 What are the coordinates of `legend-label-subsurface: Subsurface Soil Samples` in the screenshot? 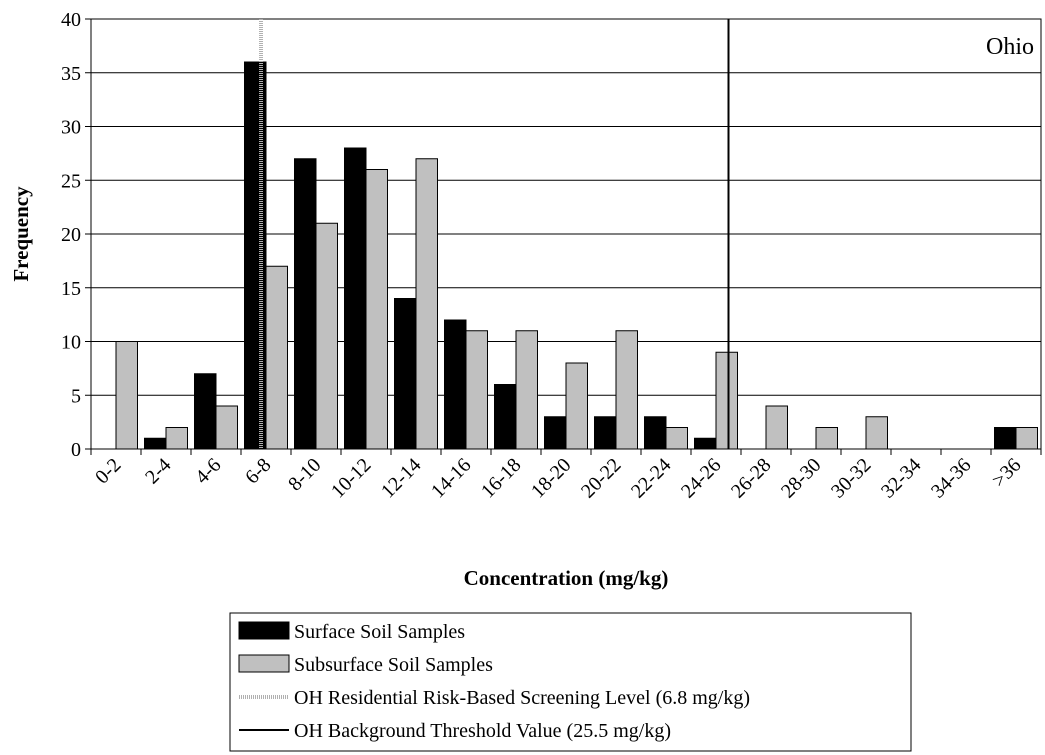 It's located at (393, 665).